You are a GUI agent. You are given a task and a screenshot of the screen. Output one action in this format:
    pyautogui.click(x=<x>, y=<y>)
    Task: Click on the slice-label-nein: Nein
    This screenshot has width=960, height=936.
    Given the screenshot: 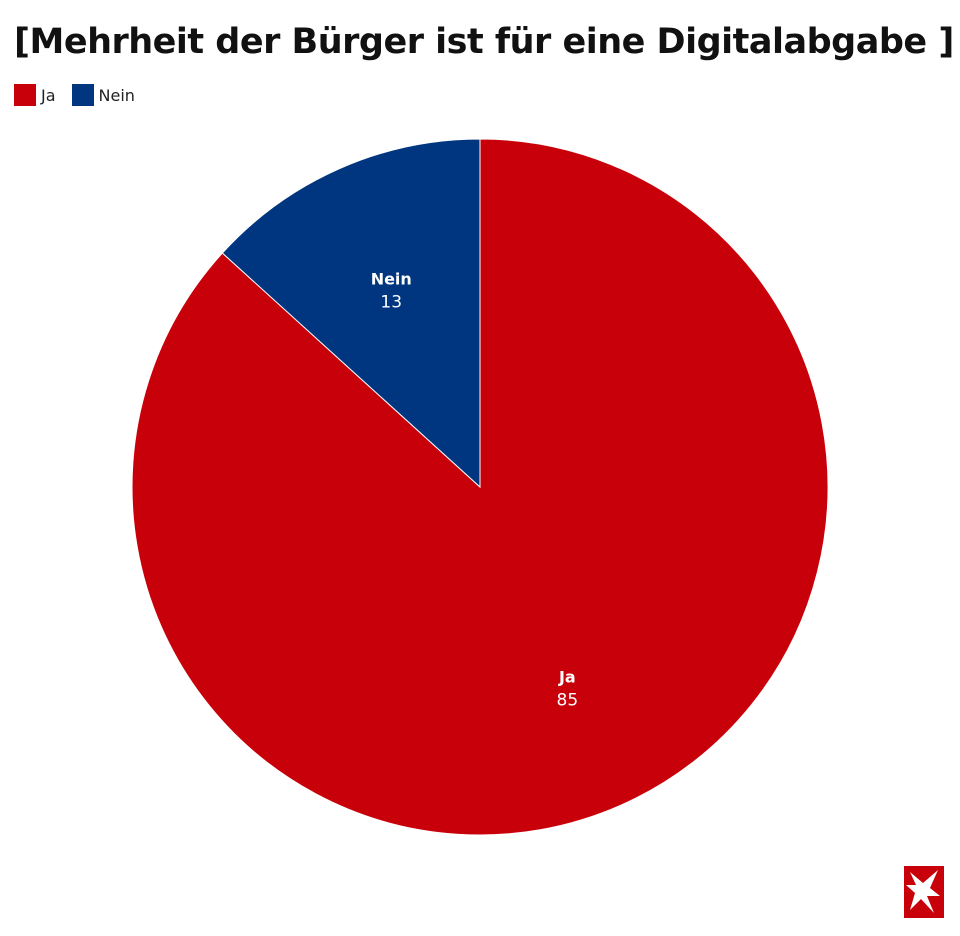 What is the action you would take?
    pyautogui.click(x=391, y=279)
    